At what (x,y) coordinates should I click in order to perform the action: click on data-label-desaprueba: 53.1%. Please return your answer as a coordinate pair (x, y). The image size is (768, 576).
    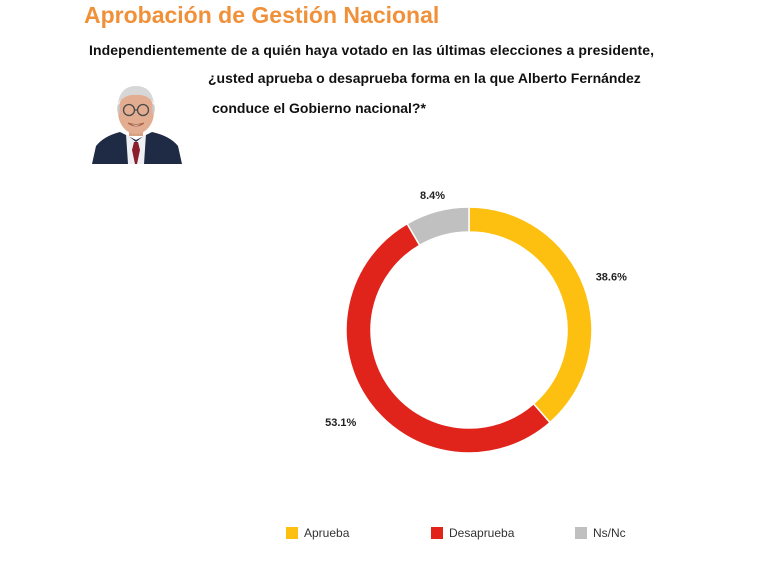
    Looking at the image, I should click on (340, 423).